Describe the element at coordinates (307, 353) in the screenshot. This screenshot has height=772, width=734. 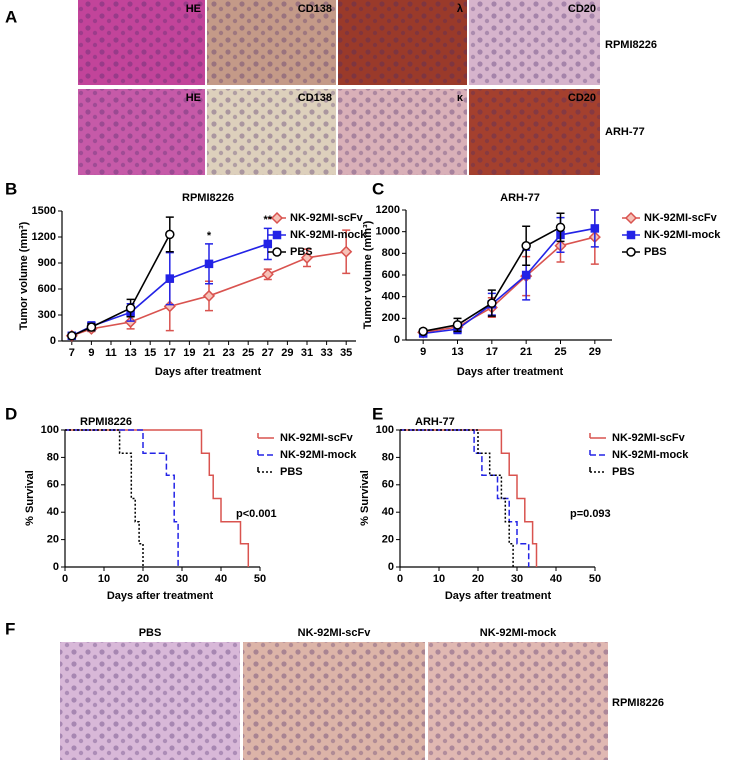
I see `x-tick-label: 31` at that location.